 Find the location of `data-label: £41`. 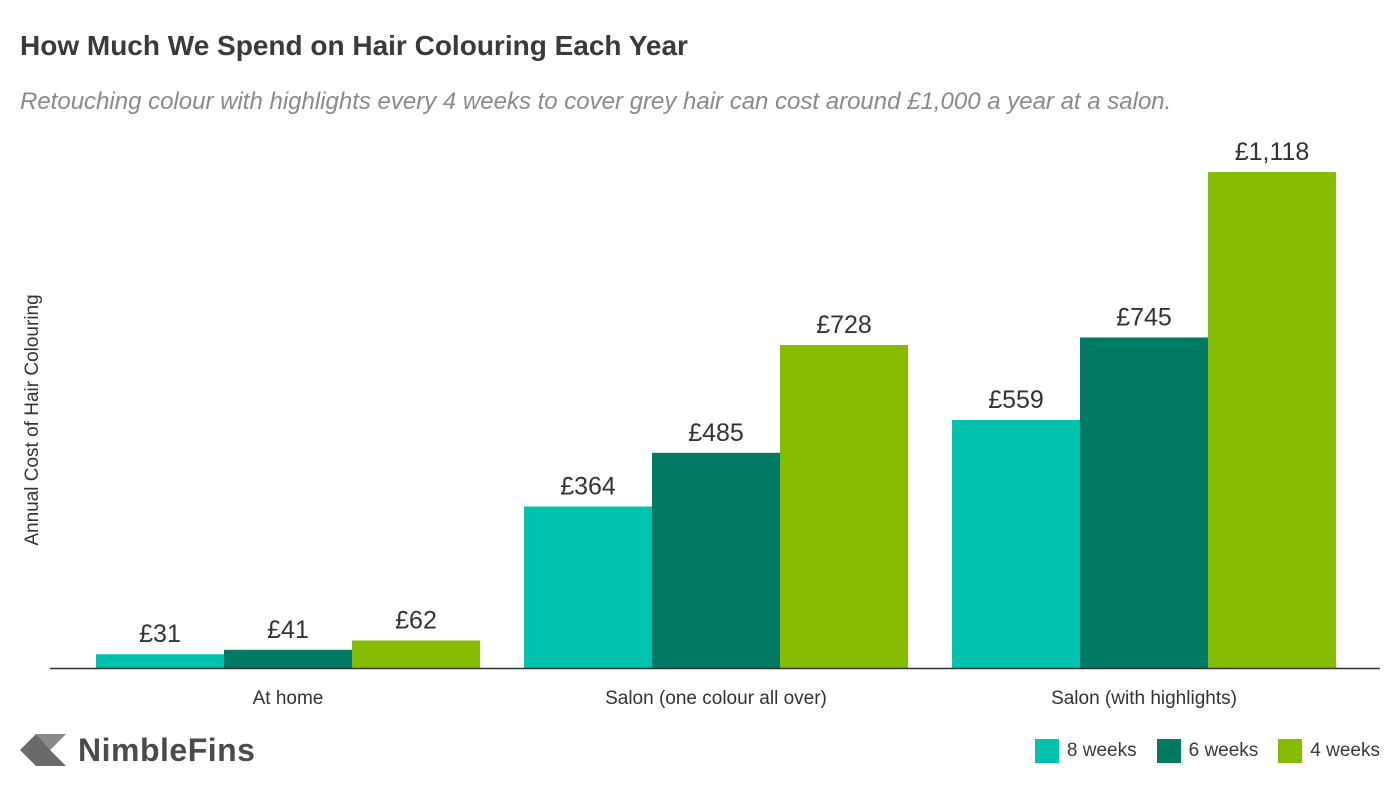

data-label: £41 is located at coordinates (288, 630).